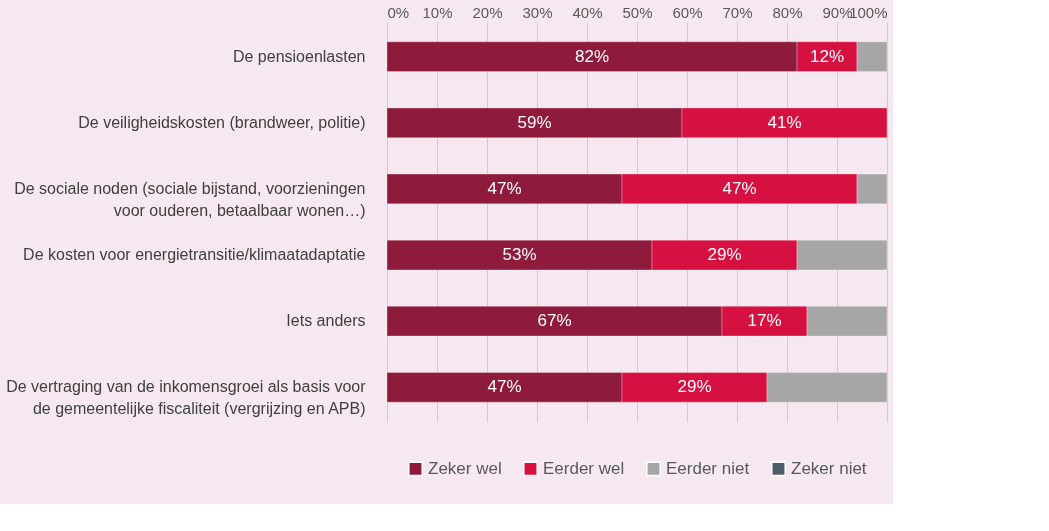  I want to click on x-tick-label: 50%, so click(637, 12).